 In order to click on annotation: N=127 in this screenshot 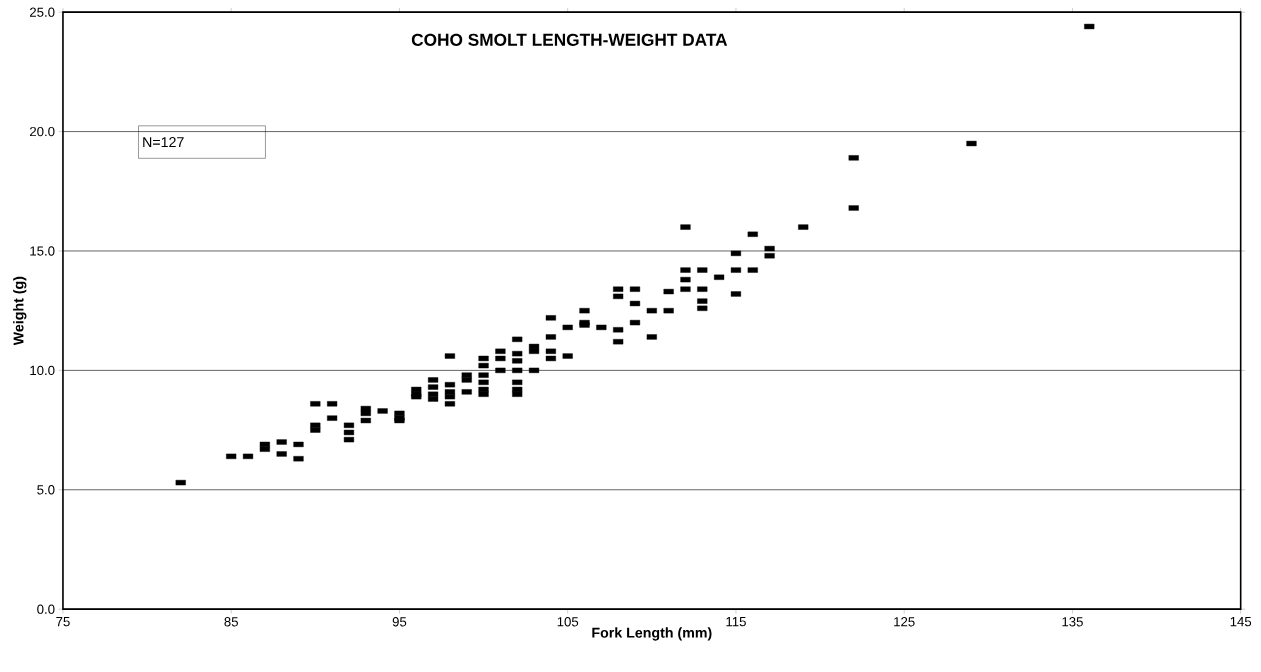, I will do `click(163, 142)`.